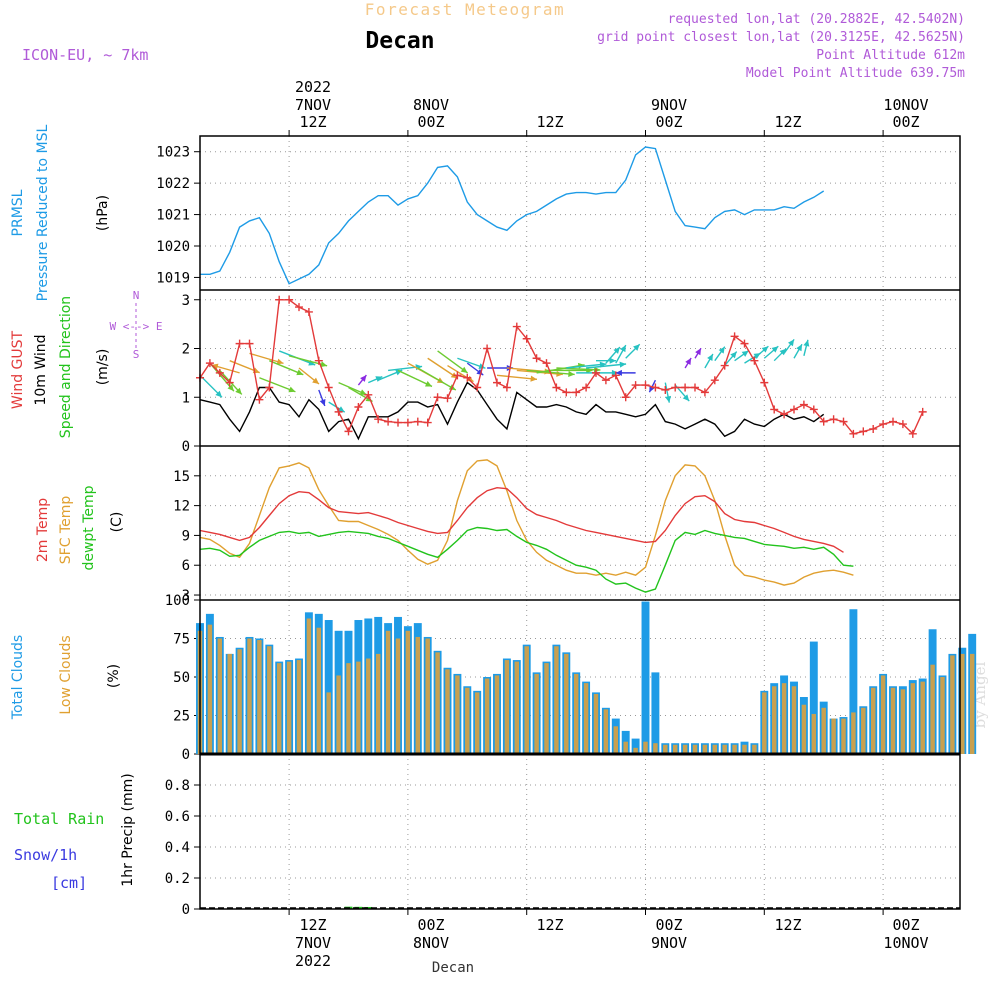 The width and height of the screenshot is (1000, 1000). Describe the element at coordinates (855, 73) in the screenshot. I see `model-altitude: Model Point Altitude 639.75m` at that location.